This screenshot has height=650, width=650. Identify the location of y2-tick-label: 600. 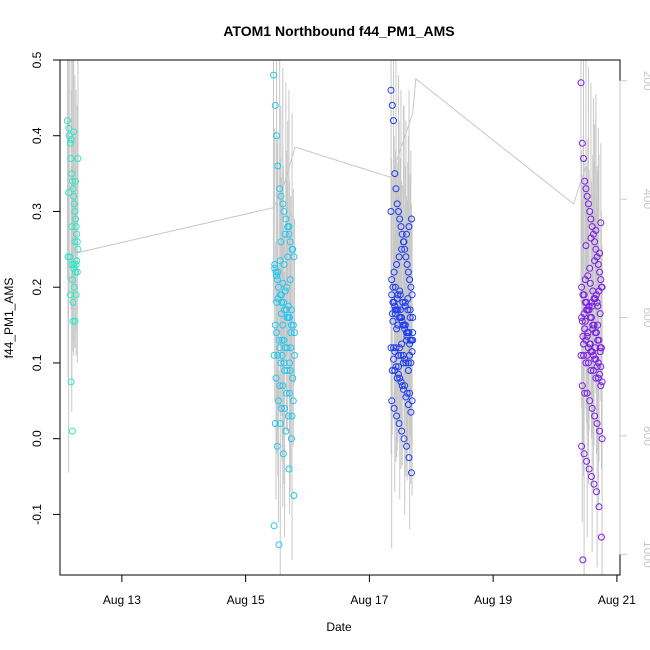
(645, 317).